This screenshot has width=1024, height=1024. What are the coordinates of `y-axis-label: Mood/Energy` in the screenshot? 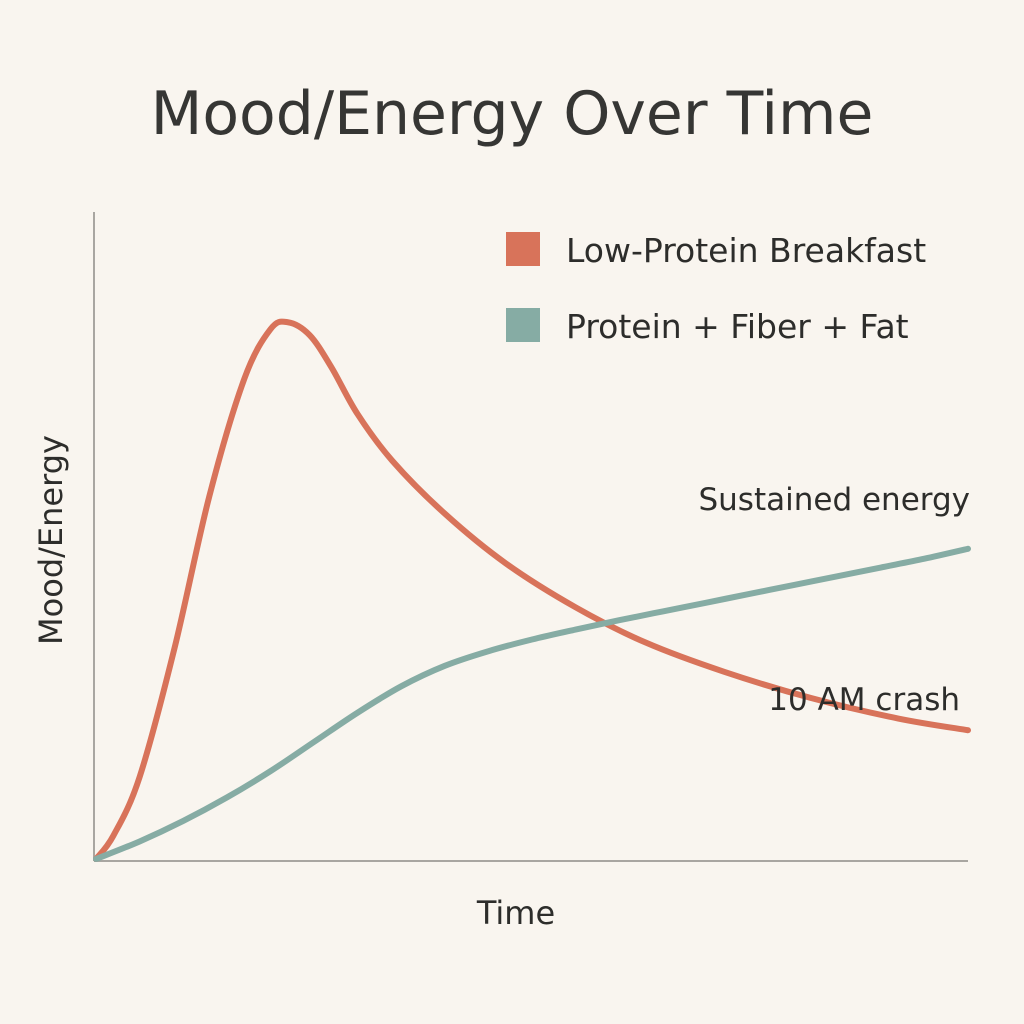 It's located at (51, 540).